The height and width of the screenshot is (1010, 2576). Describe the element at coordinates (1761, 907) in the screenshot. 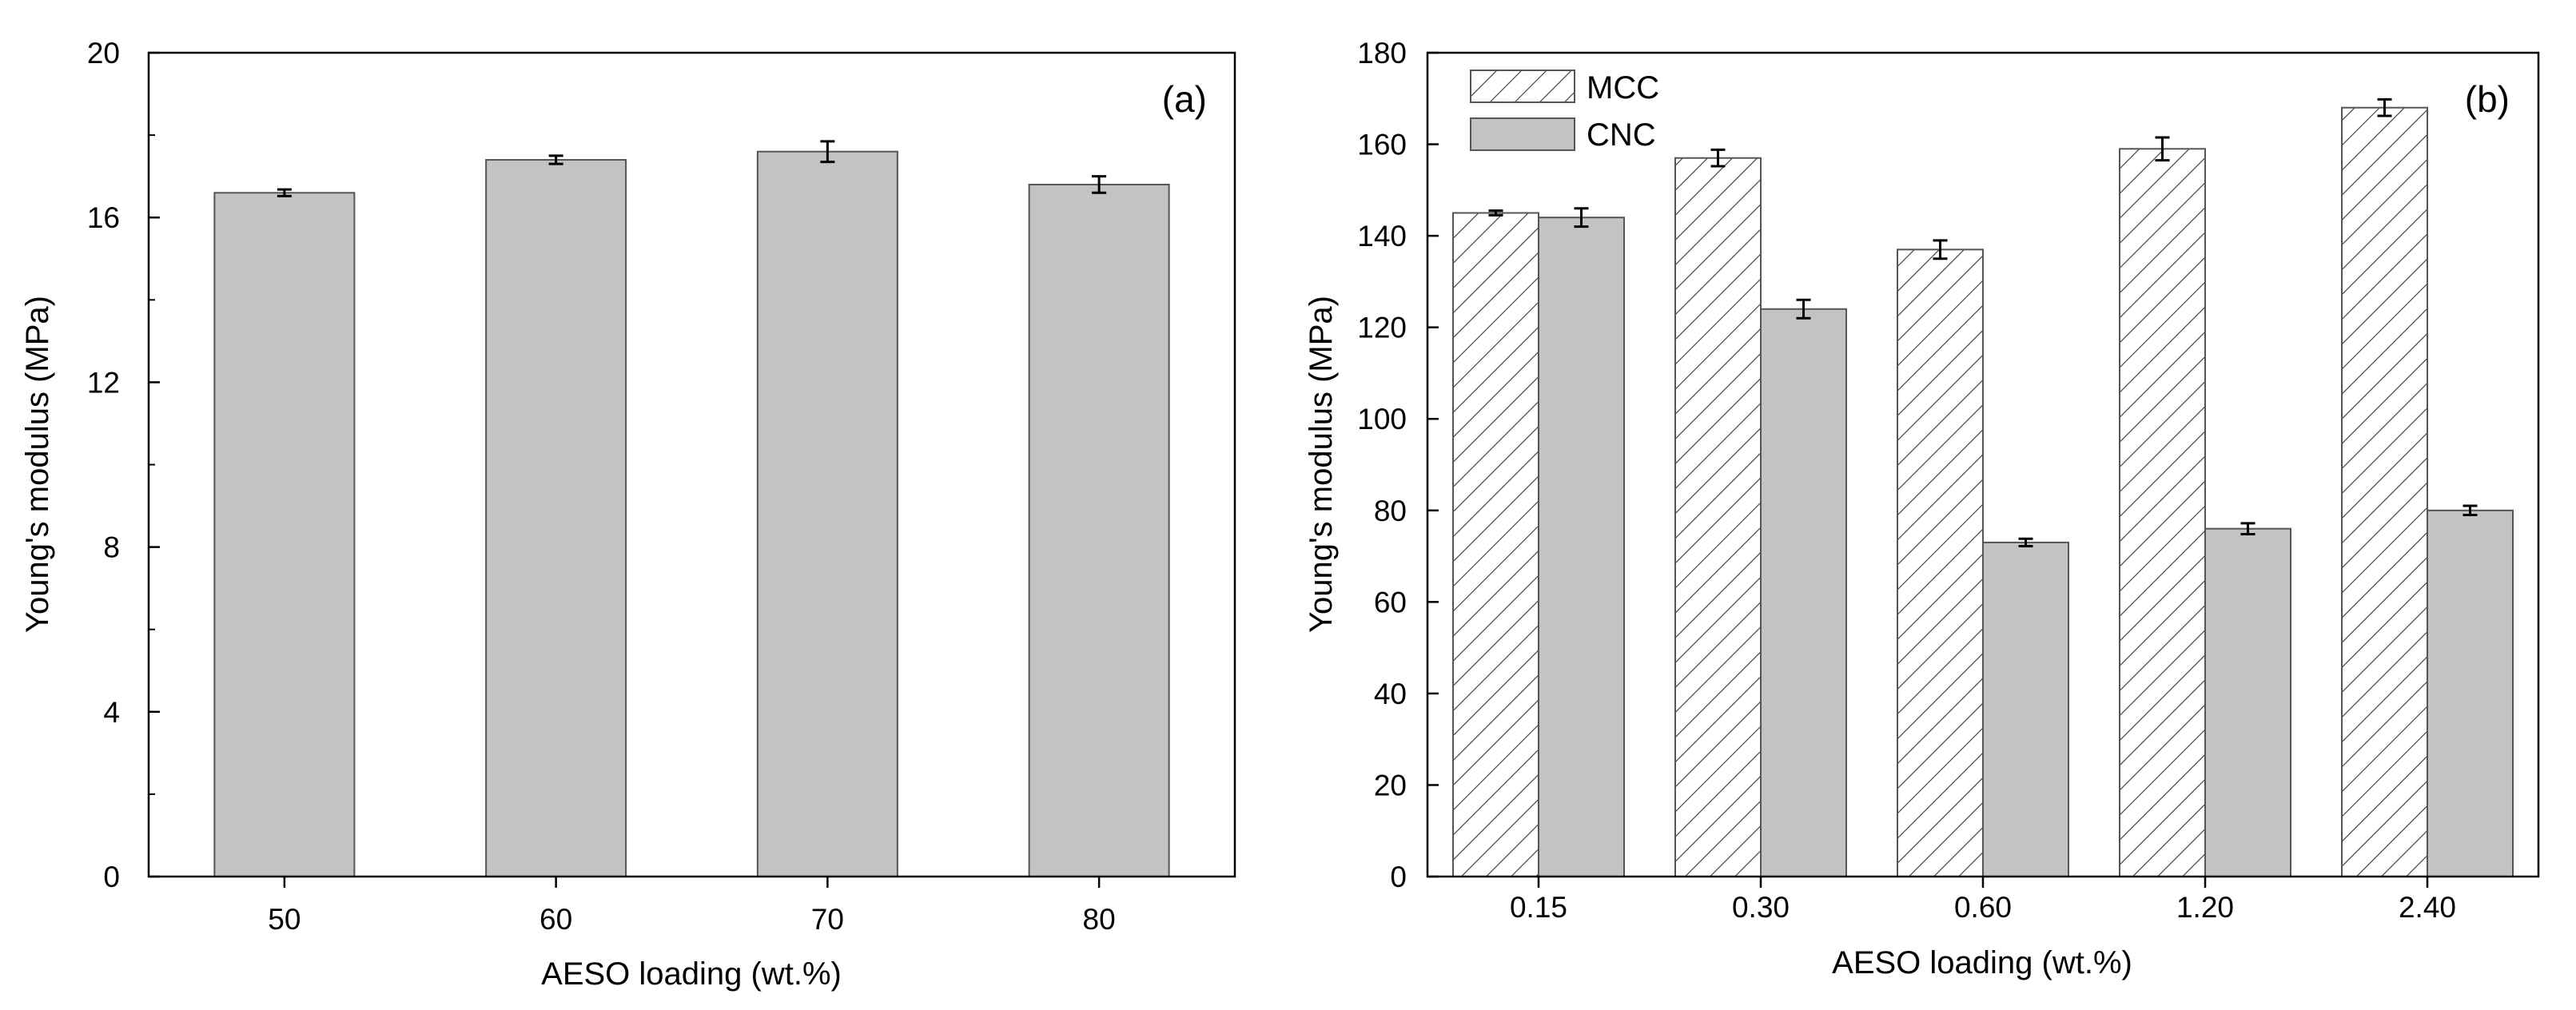

I see `panel-b-x-tick-label: 0.30` at that location.